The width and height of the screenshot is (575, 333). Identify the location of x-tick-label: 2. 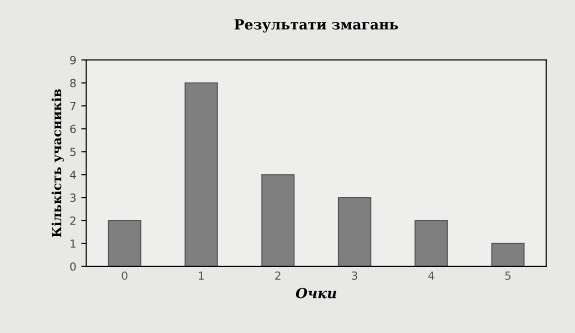
(277, 275).